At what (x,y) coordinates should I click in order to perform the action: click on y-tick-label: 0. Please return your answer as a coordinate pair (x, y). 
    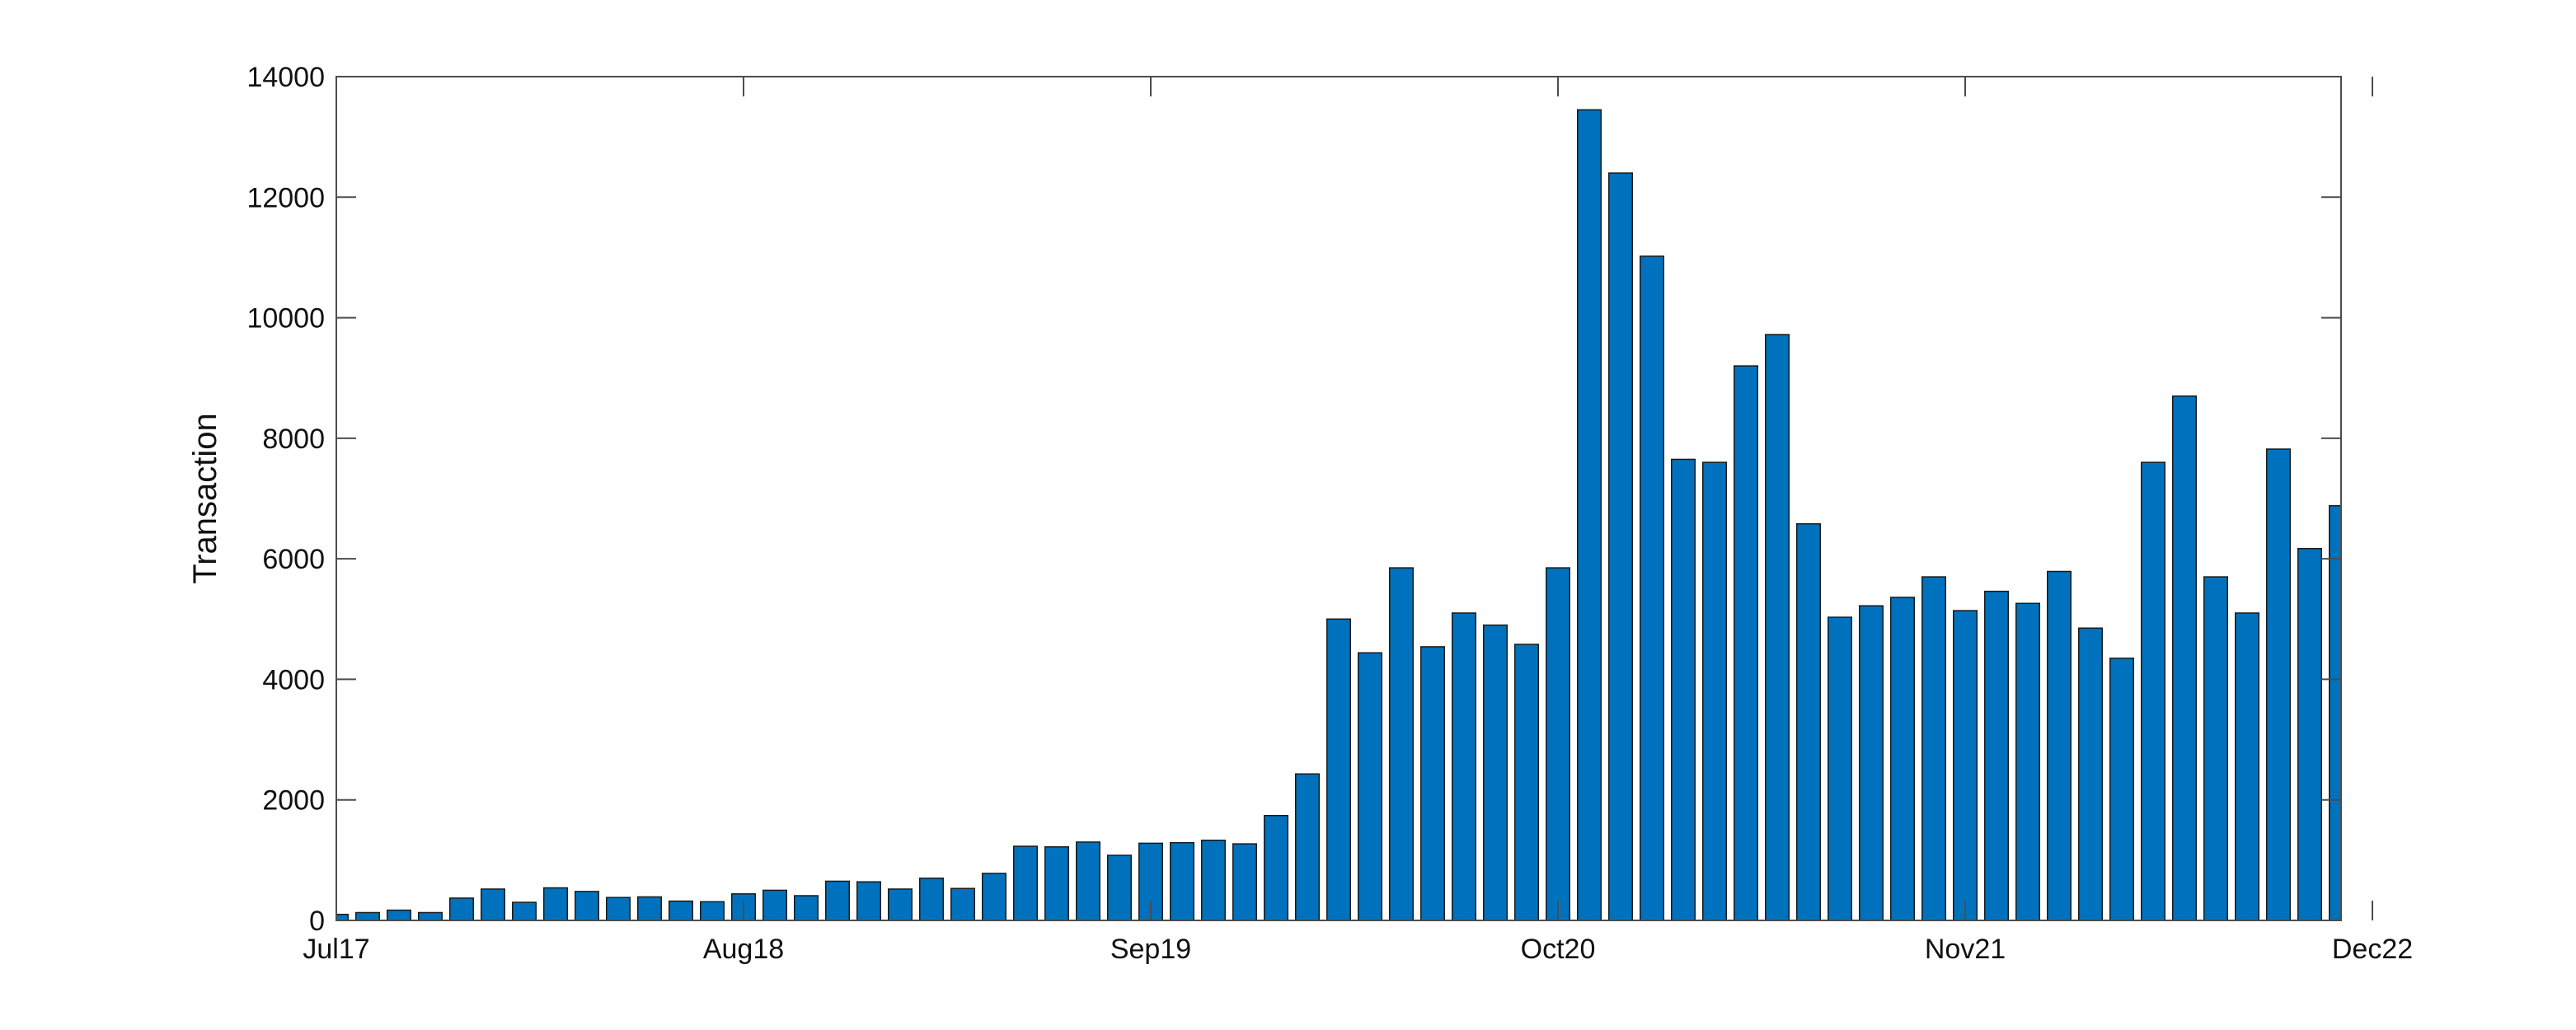
    Looking at the image, I should click on (317, 921).